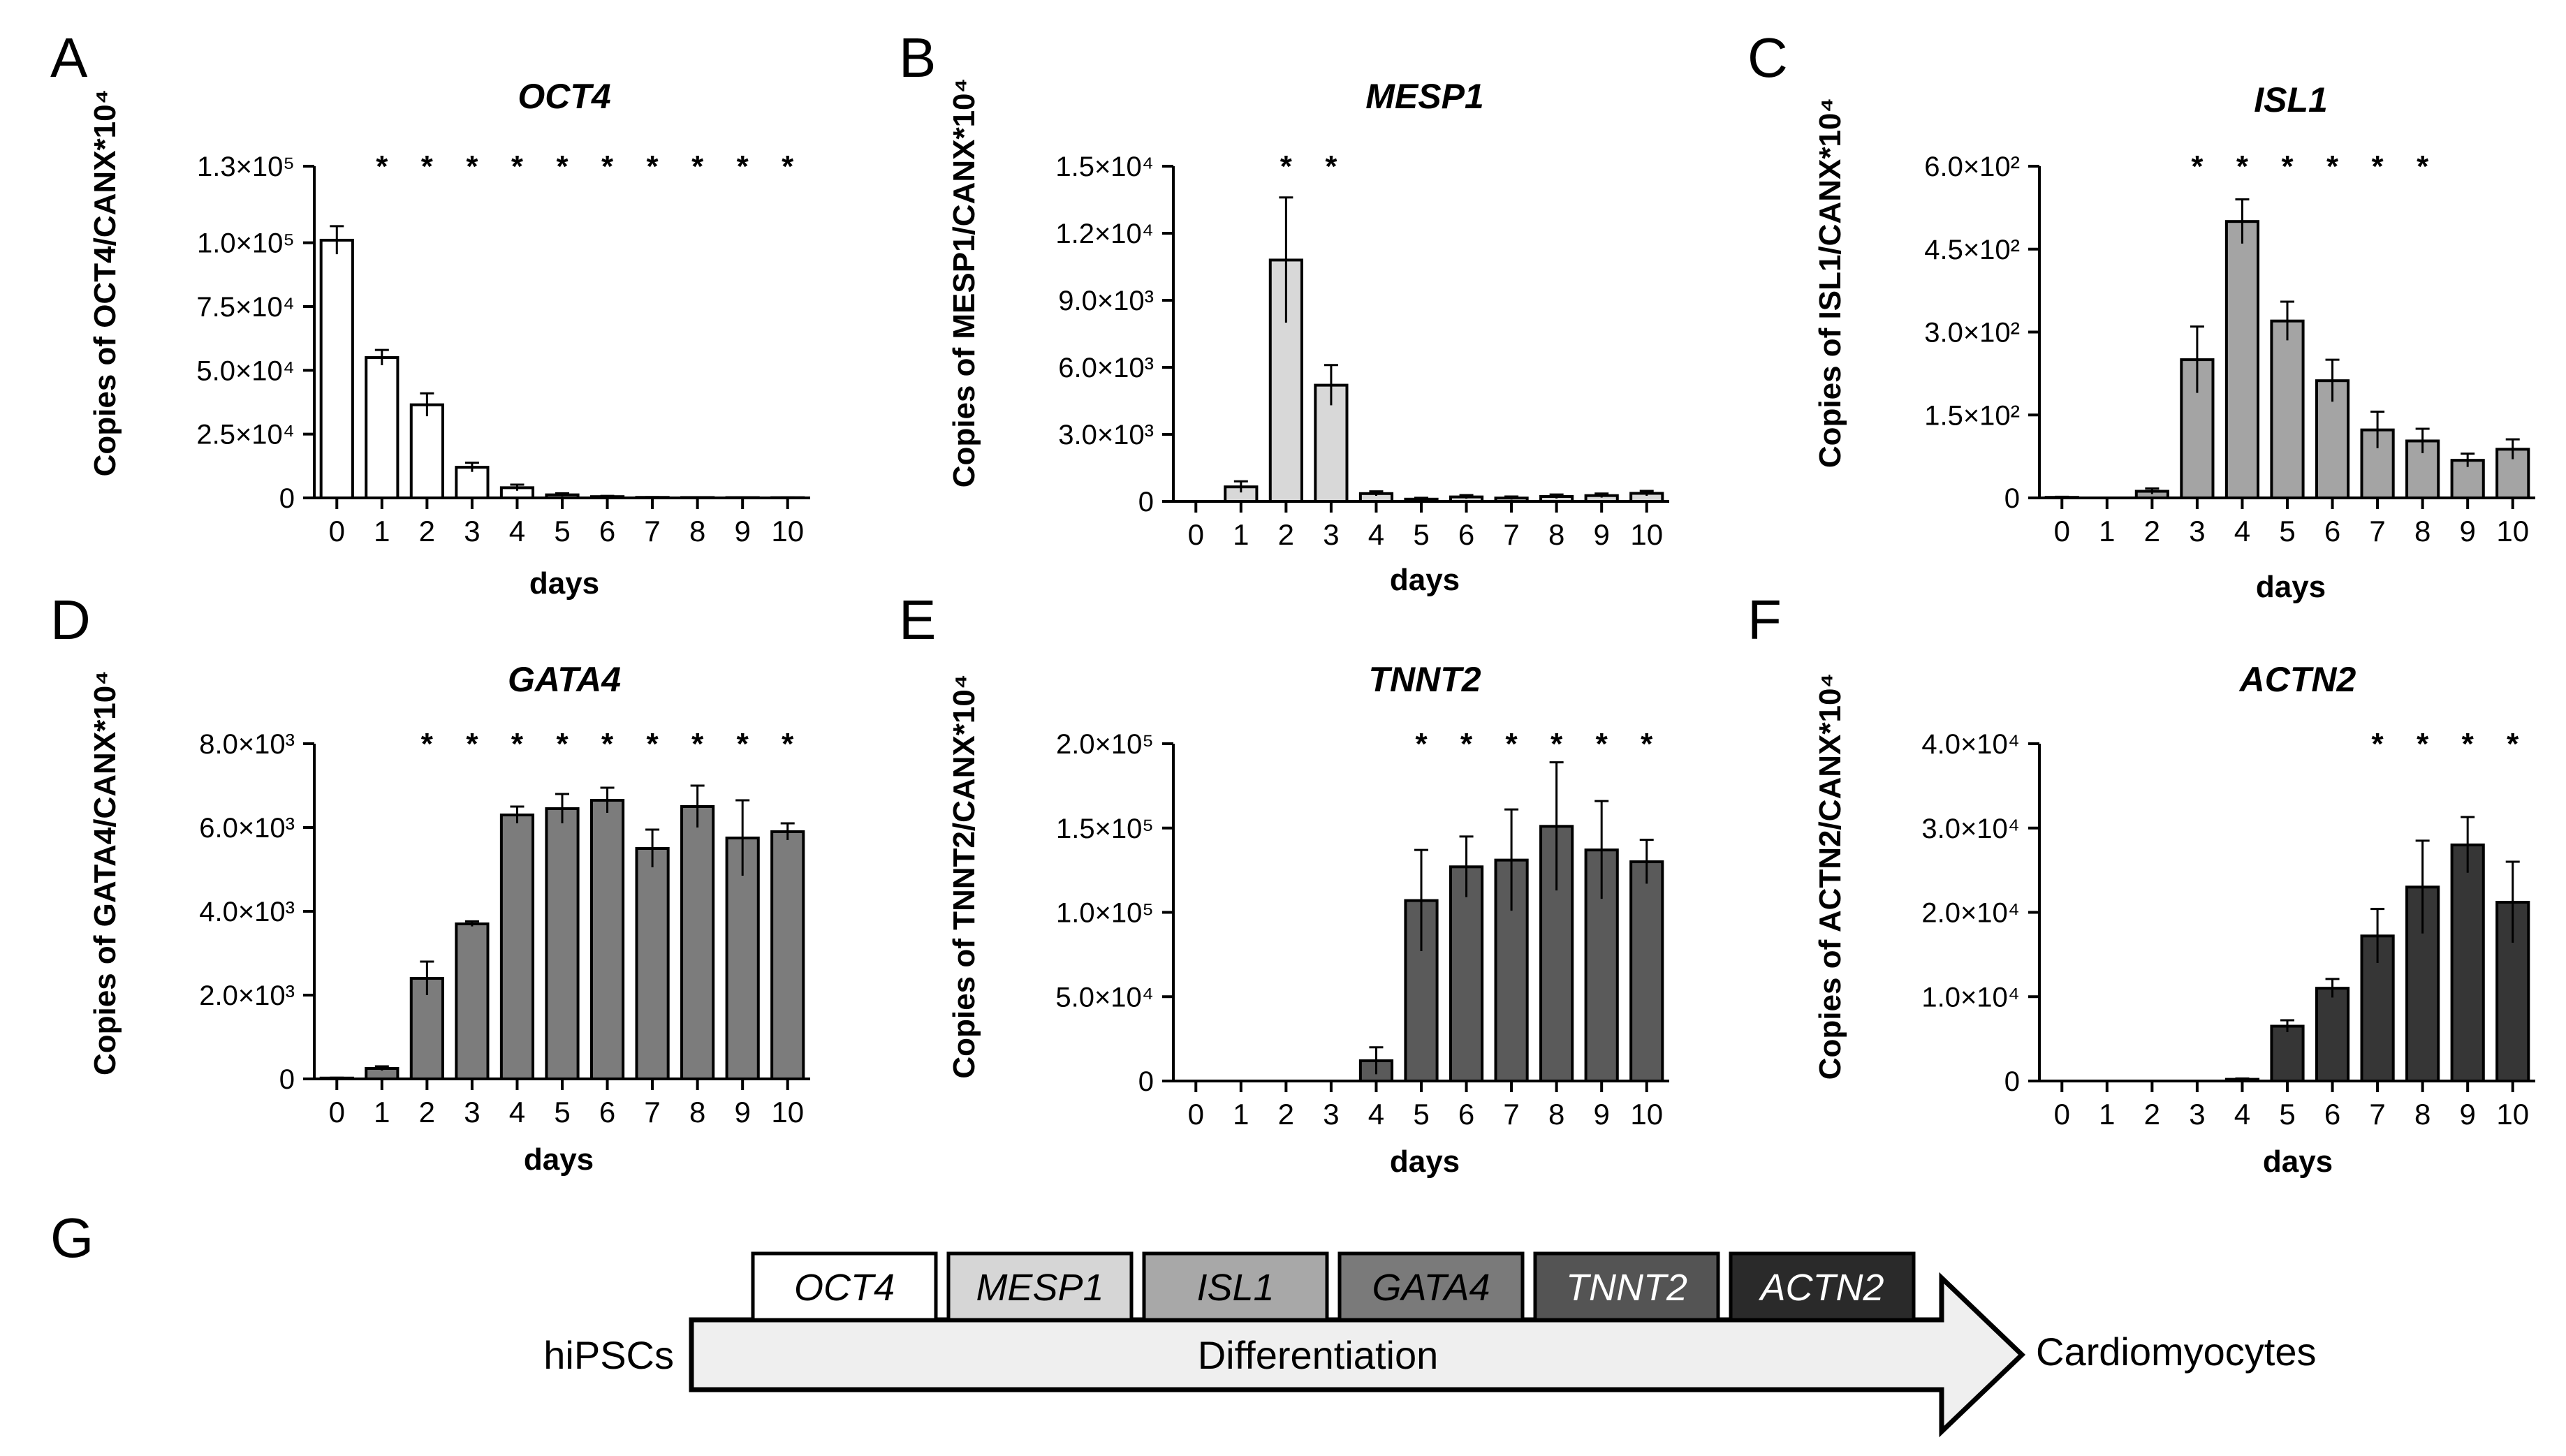 The image size is (2566, 1456). What do you see at coordinates (743, 531) in the screenshot?
I see `x-tick-label: 9` at bounding box center [743, 531].